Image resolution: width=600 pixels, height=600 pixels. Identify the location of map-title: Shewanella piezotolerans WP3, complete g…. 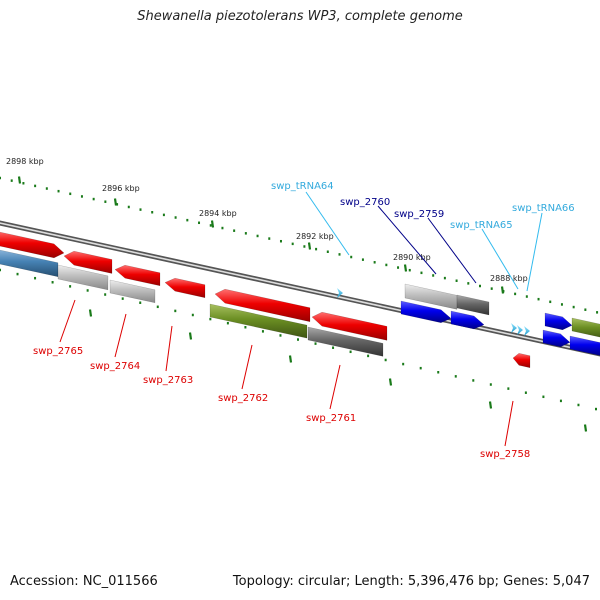
(300, 16).